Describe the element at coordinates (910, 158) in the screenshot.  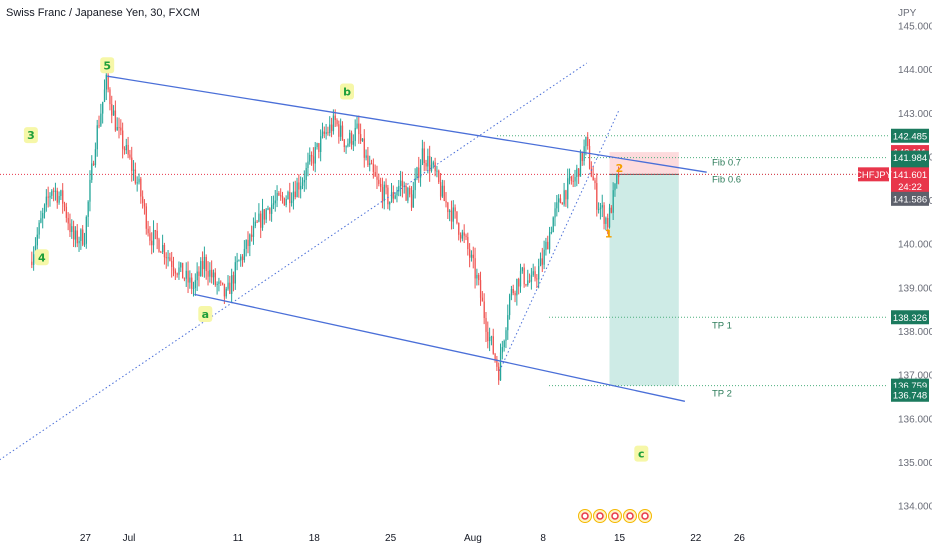
I see `price-tag-label: 141.984` at that location.